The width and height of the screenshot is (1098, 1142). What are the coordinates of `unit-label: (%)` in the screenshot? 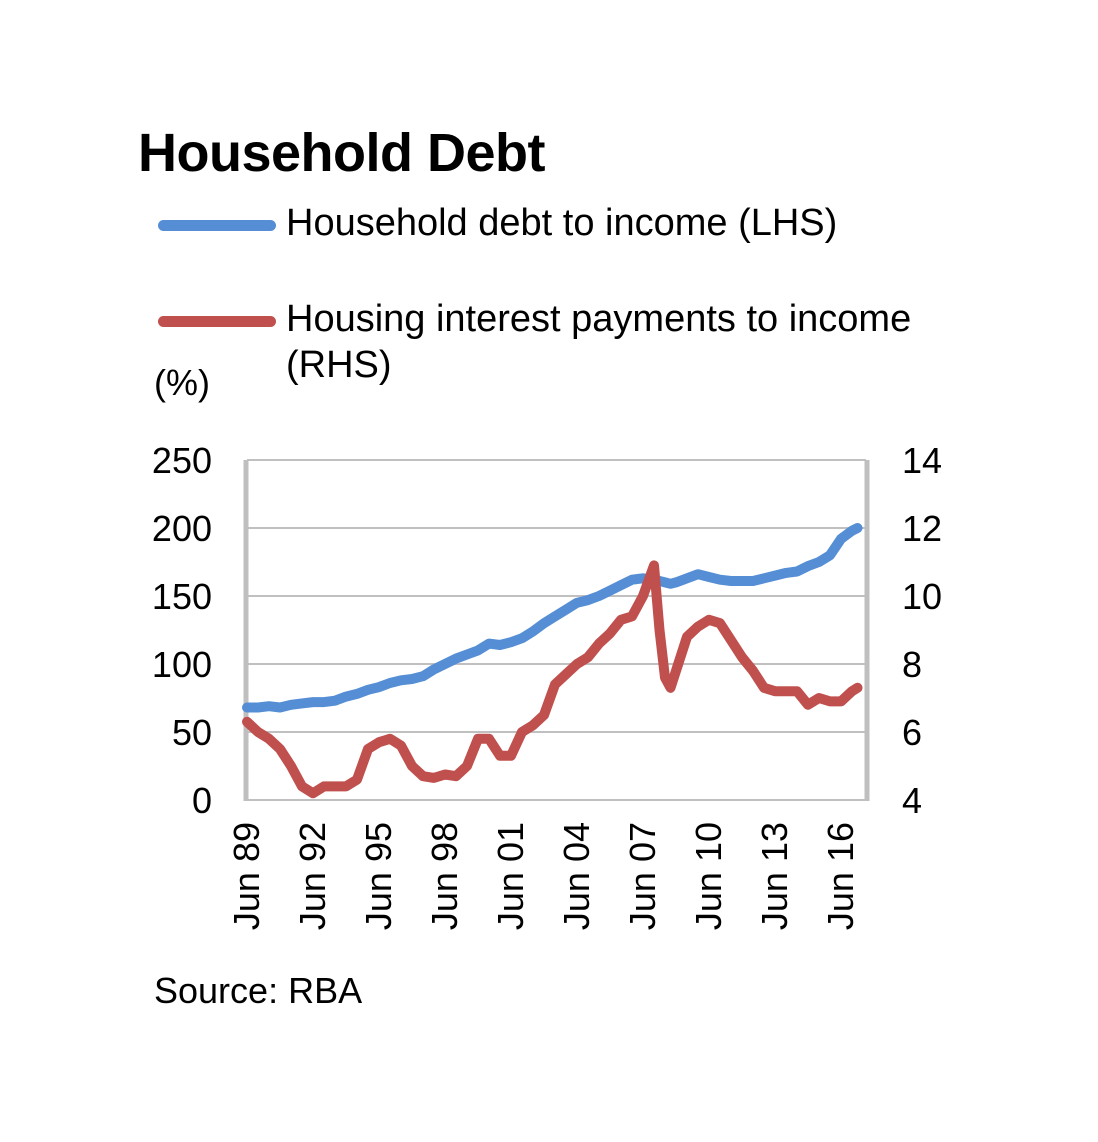 It's located at (182, 382).